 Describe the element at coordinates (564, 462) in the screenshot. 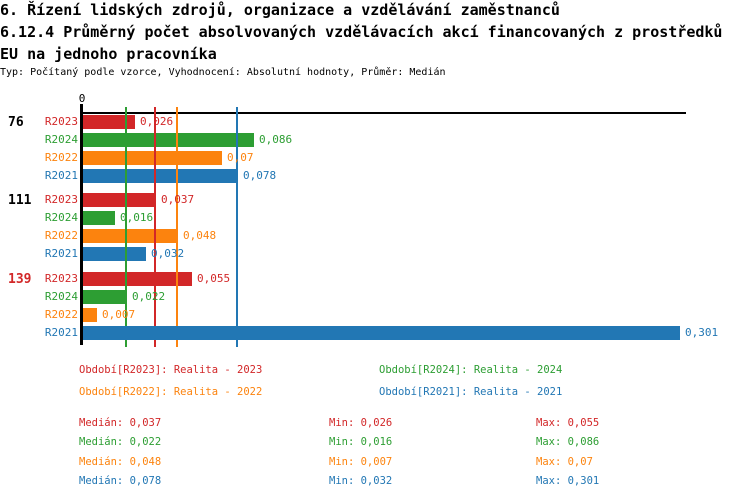

I see `stat-max-R2022: Max: 0,07` at that location.